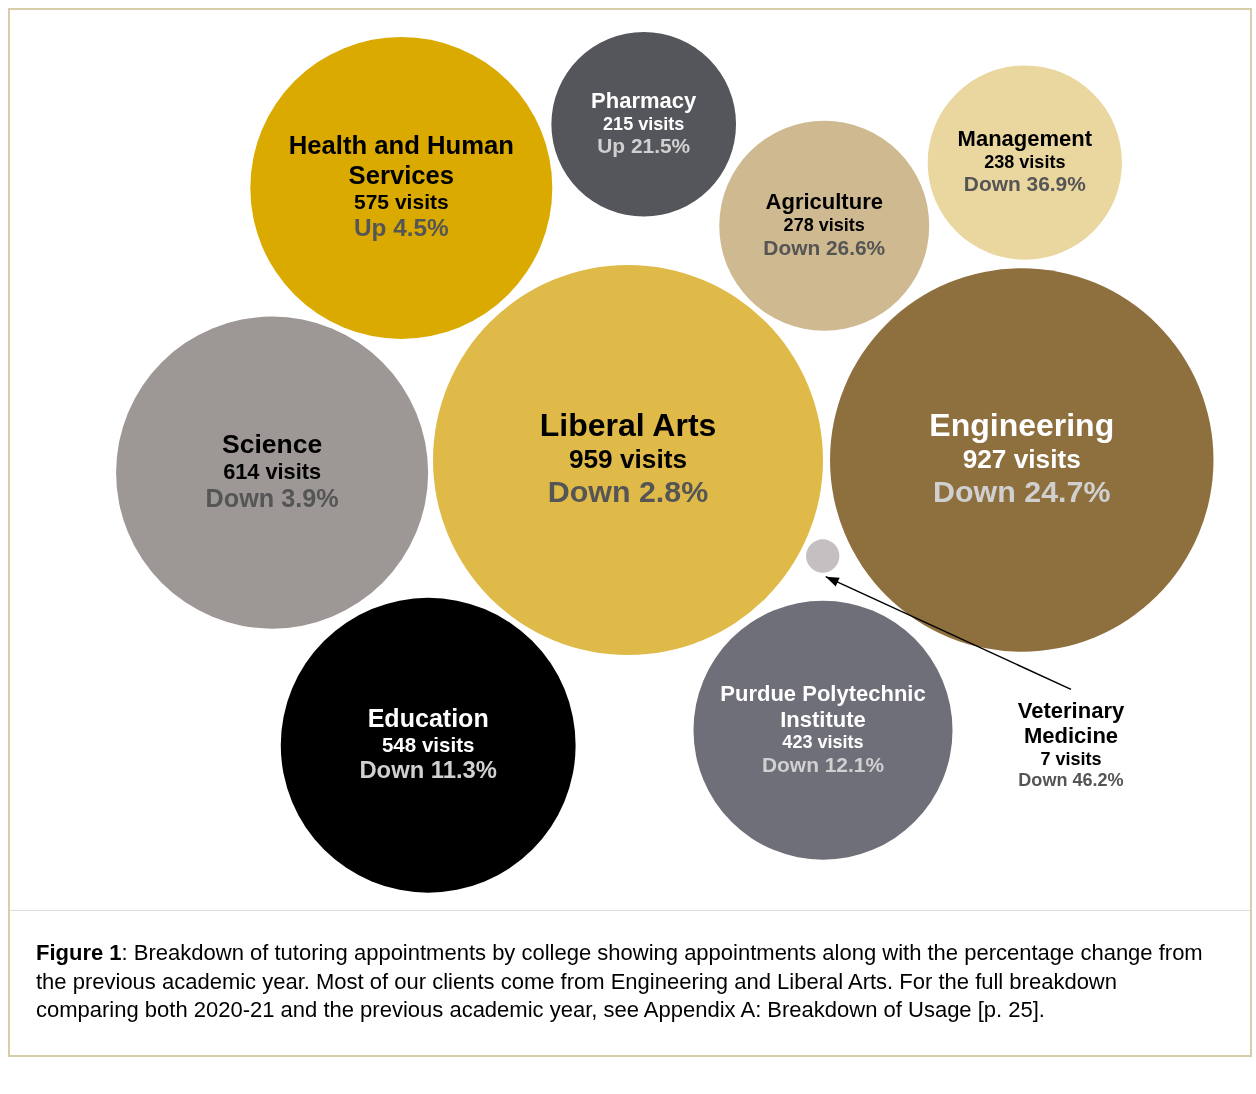  What do you see at coordinates (1021, 459) in the screenshot?
I see `data-label: 927 visits` at bounding box center [1021, 459].